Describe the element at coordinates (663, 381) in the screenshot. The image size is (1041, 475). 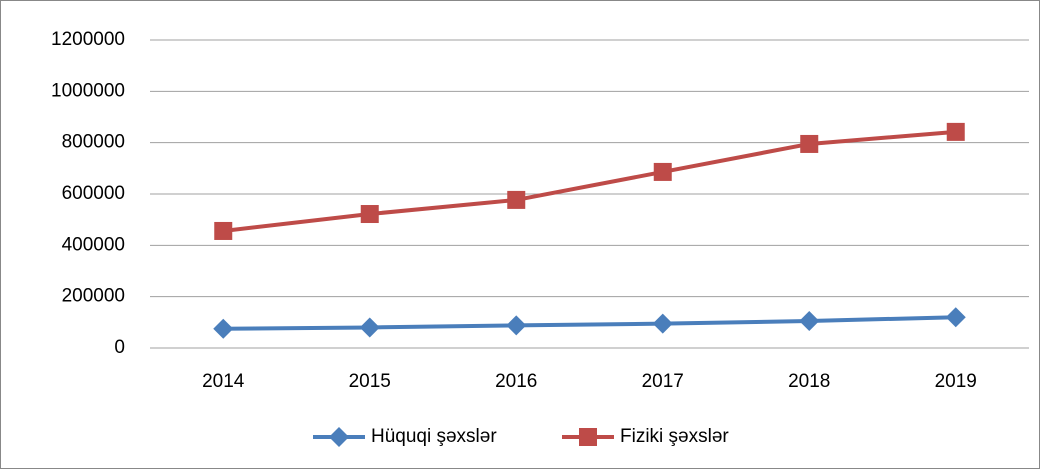
I see `x-tick-label: 2017` at that location.